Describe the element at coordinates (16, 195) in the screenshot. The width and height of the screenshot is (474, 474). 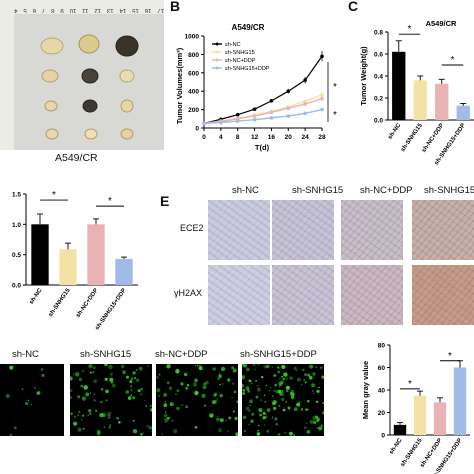
I see `y-tick-label: 1.5` at that location.